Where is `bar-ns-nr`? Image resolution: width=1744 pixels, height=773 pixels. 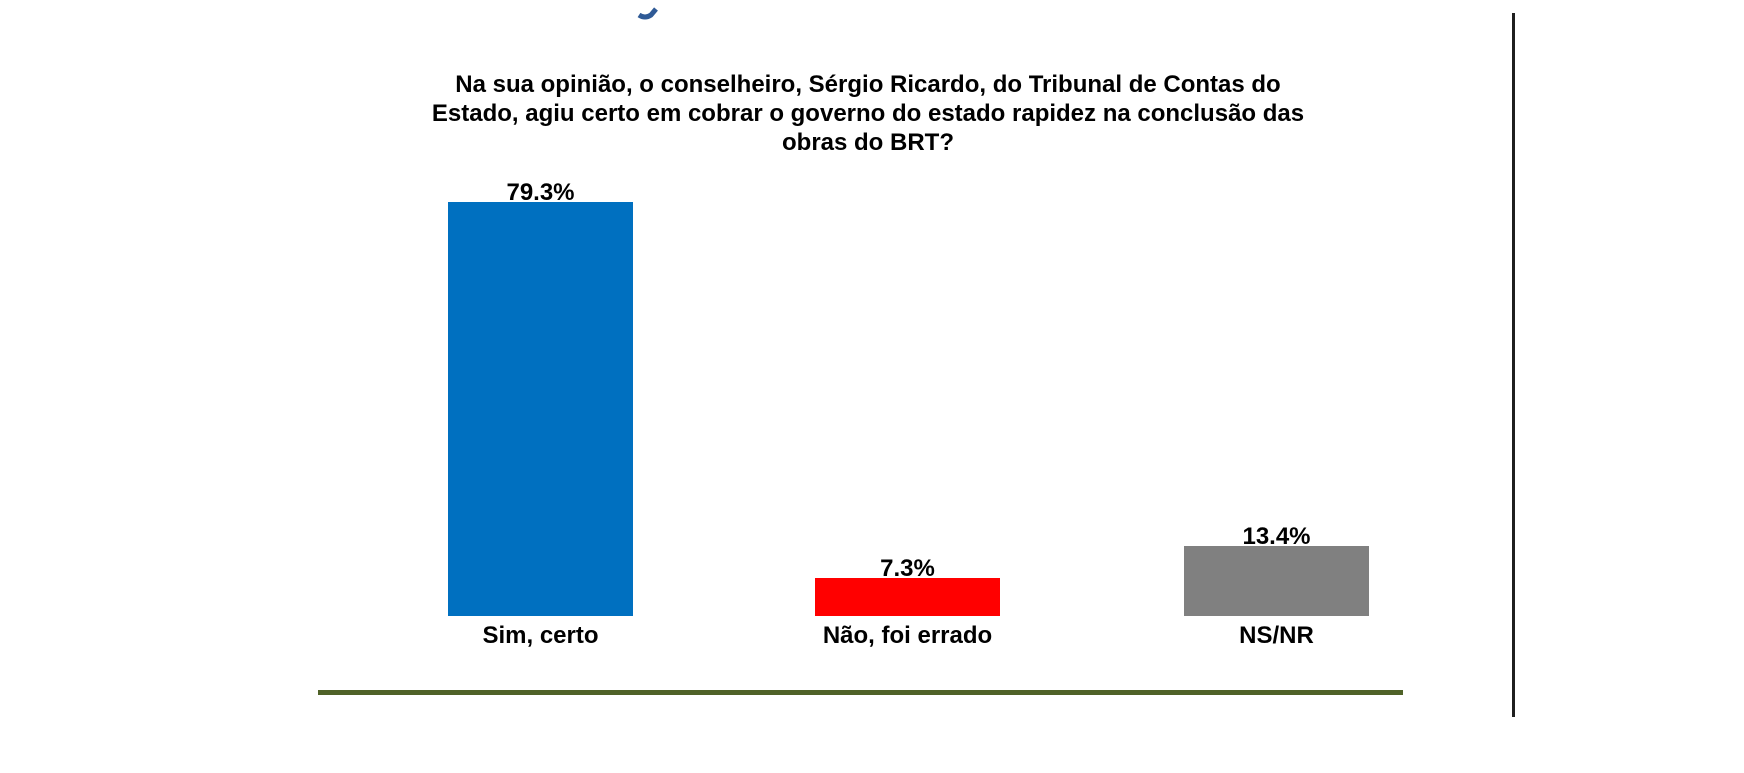
bar-ns-nr is located at coordinates (1276, 581).